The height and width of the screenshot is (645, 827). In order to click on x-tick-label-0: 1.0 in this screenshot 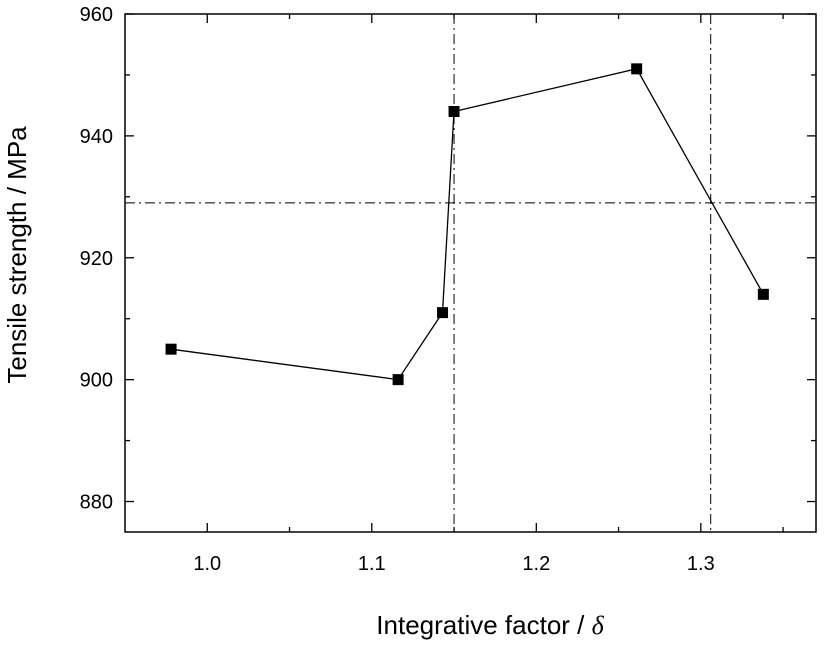, I will do `click(207, 564)`.